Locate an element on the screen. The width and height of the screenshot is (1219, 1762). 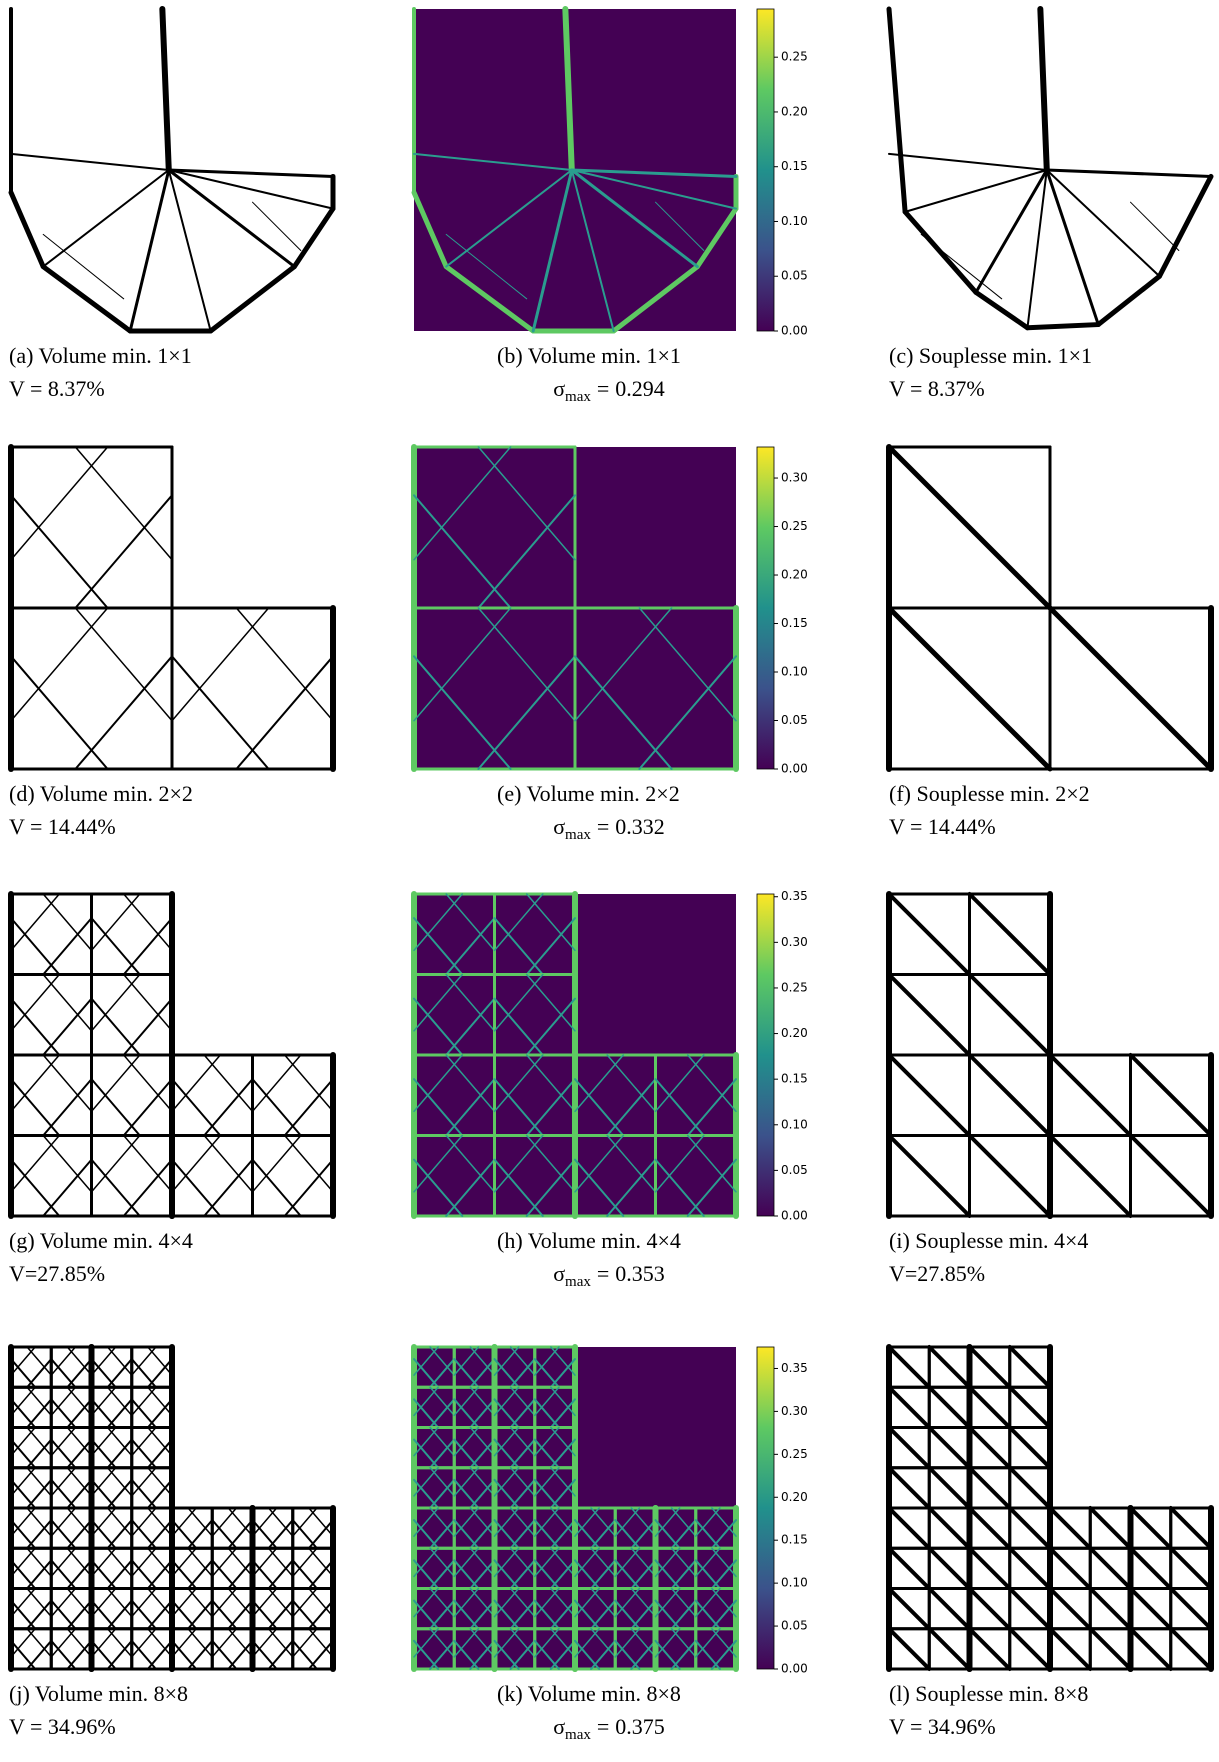
metric: σmax = 0.375 is located at coordinates (609, 1728).